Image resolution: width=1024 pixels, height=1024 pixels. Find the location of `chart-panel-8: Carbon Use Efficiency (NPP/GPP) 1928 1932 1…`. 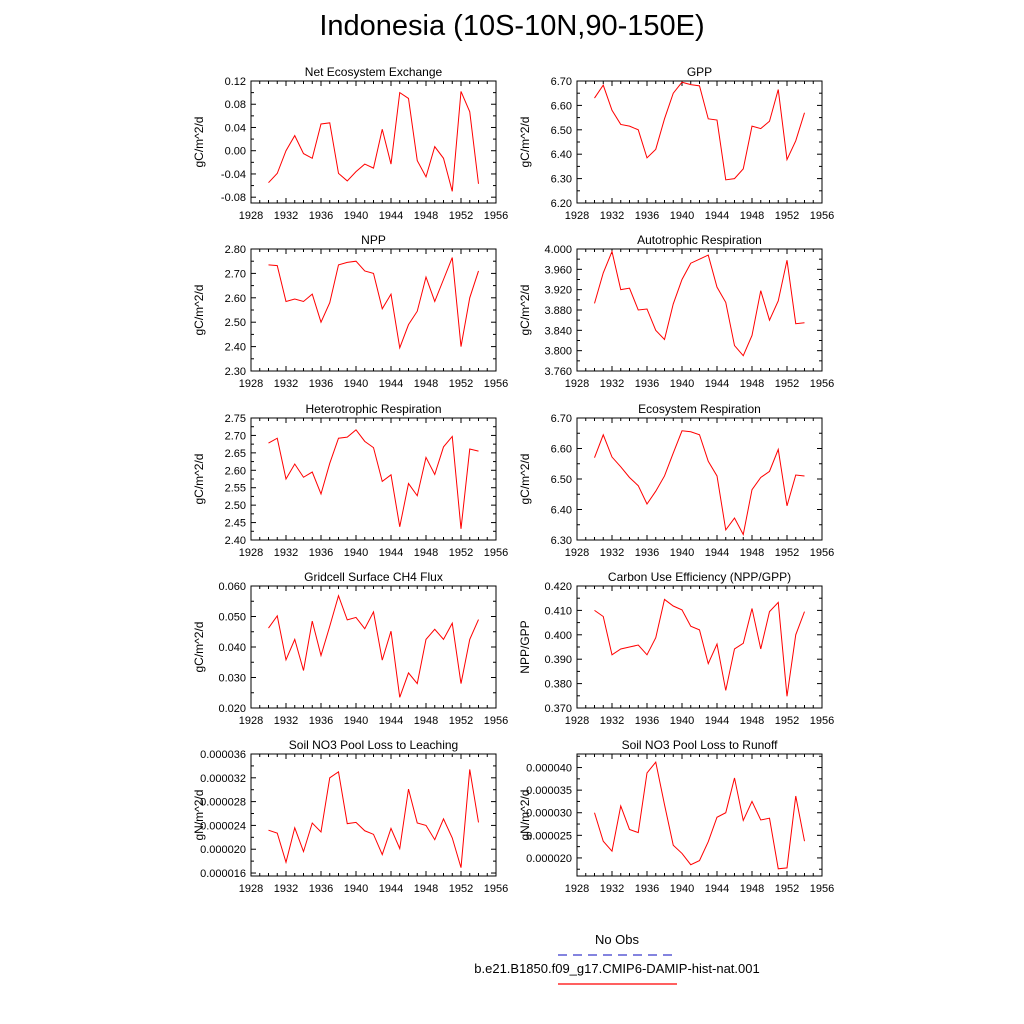

chart-panel-8: Carbon Use Efficiency (NPP/GPP) 1928 1932 1… is located at coordinates (676, 648).